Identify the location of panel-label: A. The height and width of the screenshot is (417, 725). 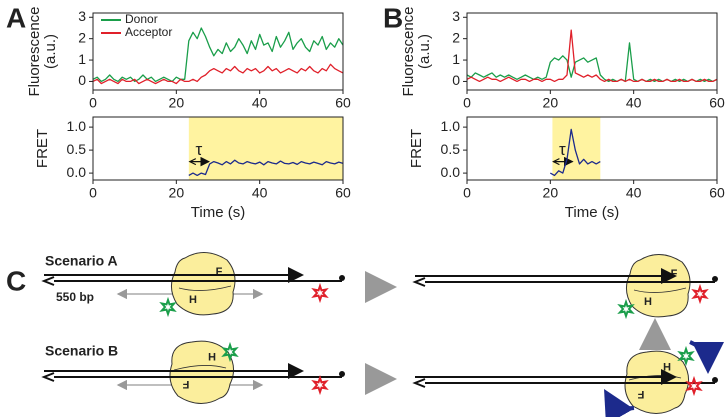
(16, 17).